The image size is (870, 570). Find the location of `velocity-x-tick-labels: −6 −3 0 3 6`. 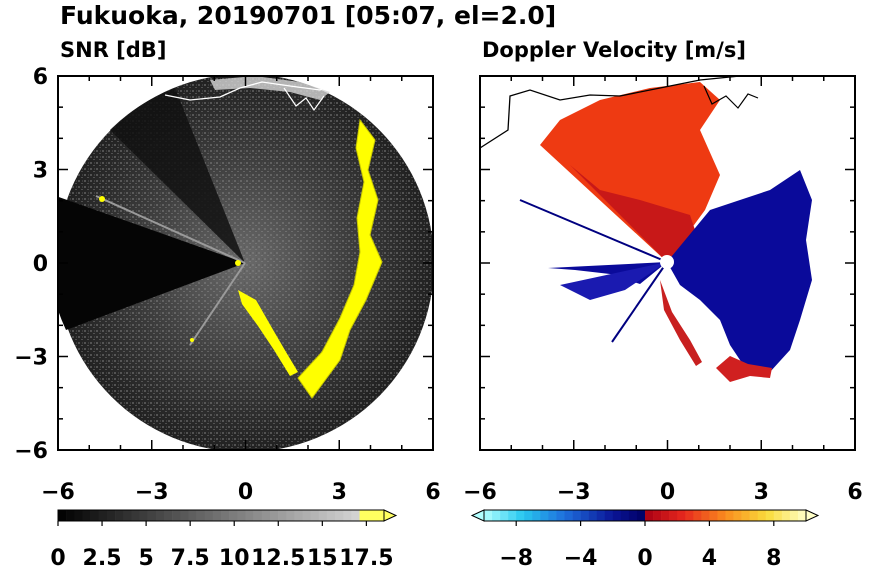

velocity-x-tick-labels: −6 −3 0 3 6 is located at coordinates (663, 492).